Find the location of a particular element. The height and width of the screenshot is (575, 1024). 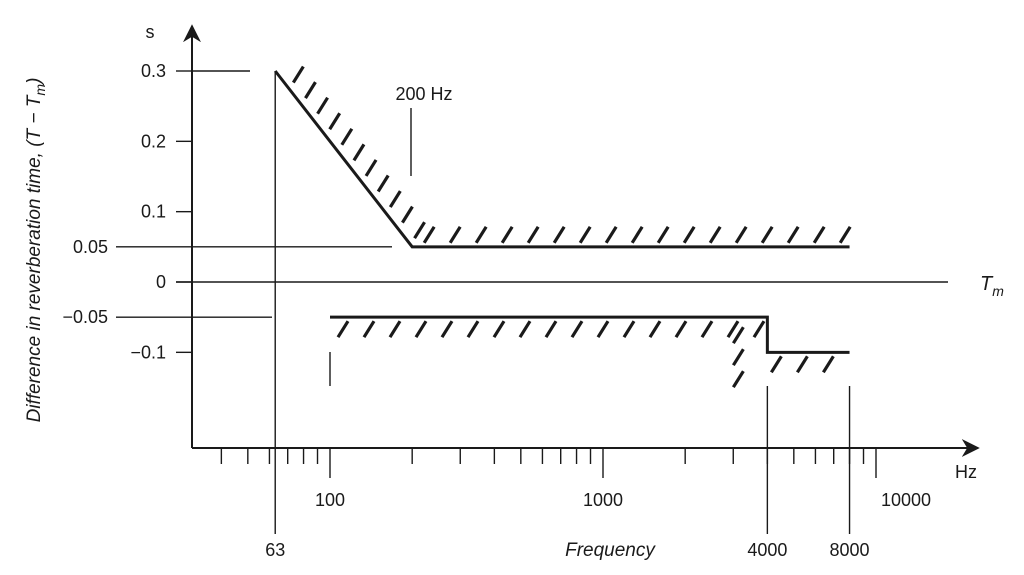

x-tick-label-0: 100 is located at coordinates (330, 500).